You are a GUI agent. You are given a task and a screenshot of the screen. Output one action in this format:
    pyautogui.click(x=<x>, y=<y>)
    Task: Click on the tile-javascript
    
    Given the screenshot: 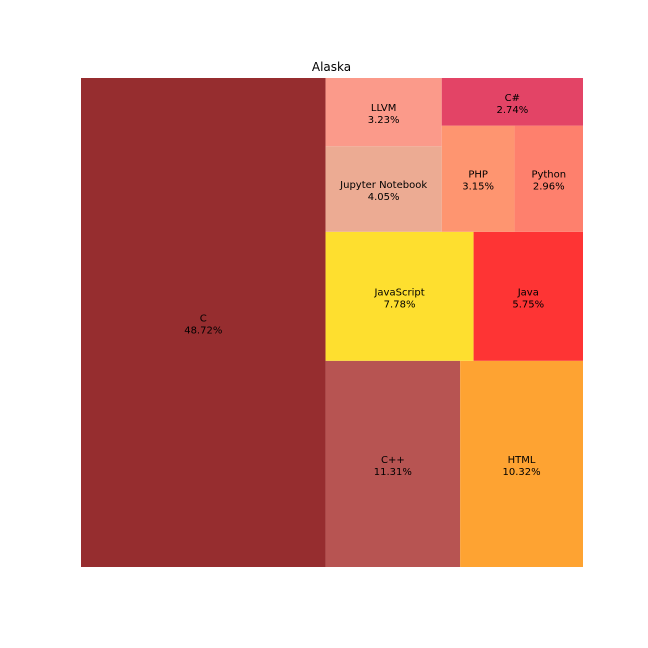 What is the action you would take?
    pyautogui.click(x=399, y=296)
    